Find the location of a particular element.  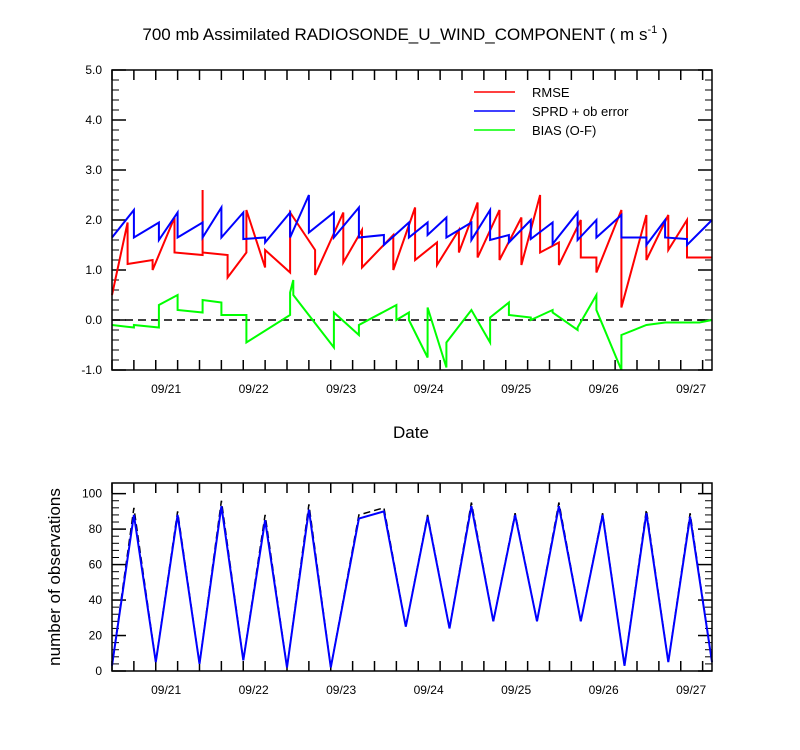

bottom-y-tick-label: 100 is located at coordinates (92, 494).